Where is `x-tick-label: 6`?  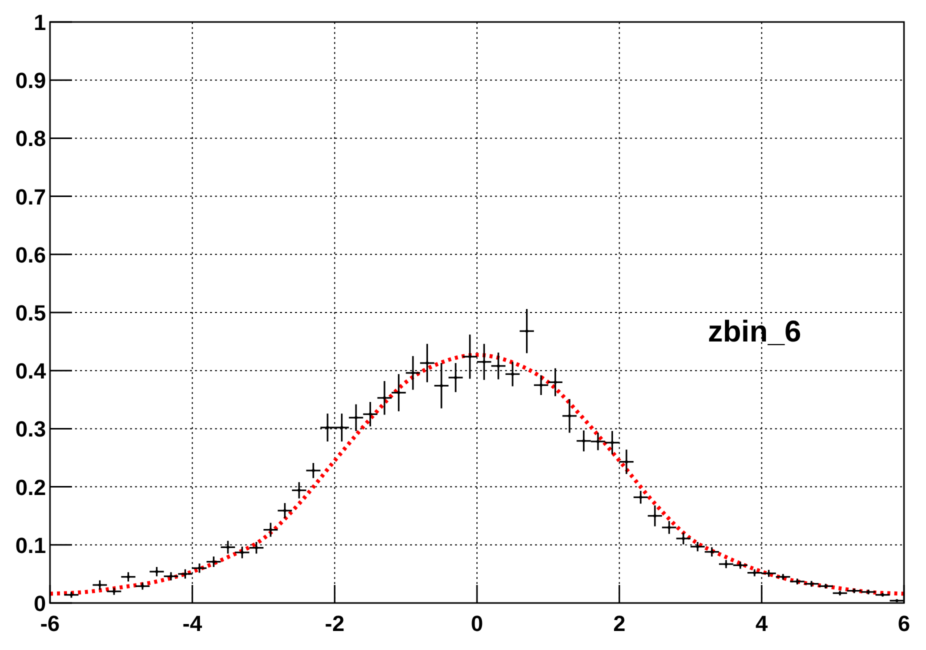
x-tick-label: 6 is located at coordinates (904, 623).